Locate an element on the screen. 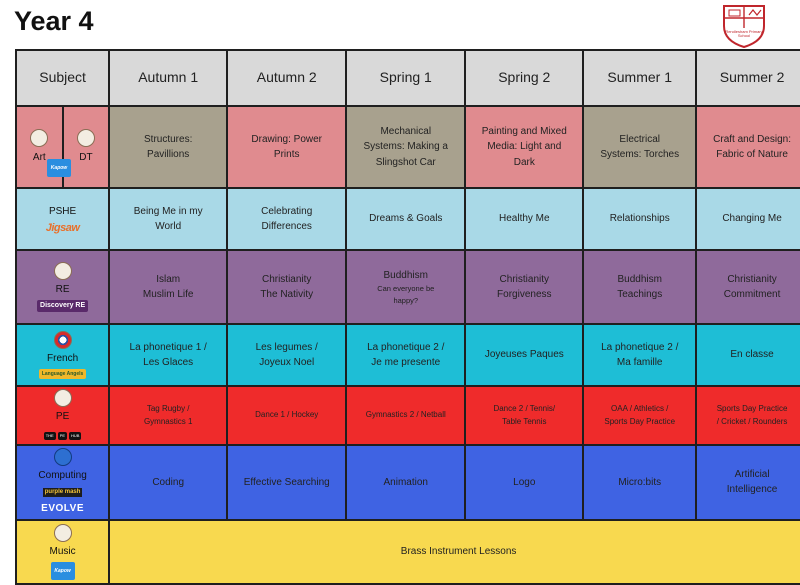  crest-shield-icon is located at coordinates (744, 27).